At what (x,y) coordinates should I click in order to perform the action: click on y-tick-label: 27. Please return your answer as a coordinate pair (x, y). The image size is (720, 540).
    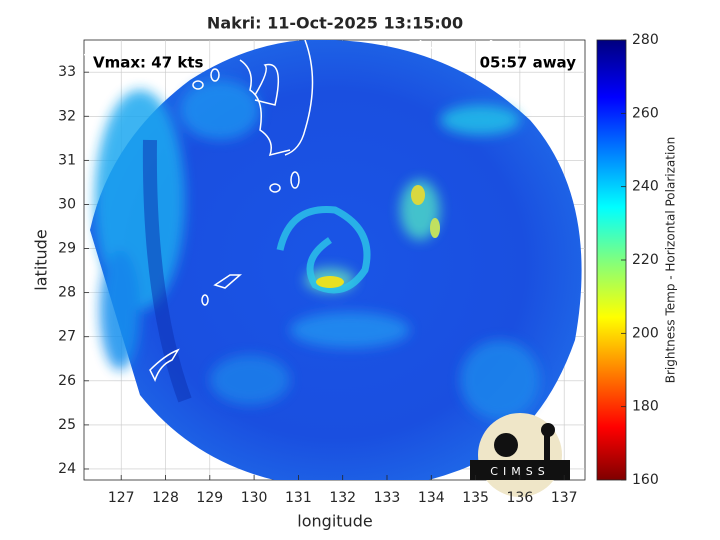
    Looking at the image, I should click on (67, 337).